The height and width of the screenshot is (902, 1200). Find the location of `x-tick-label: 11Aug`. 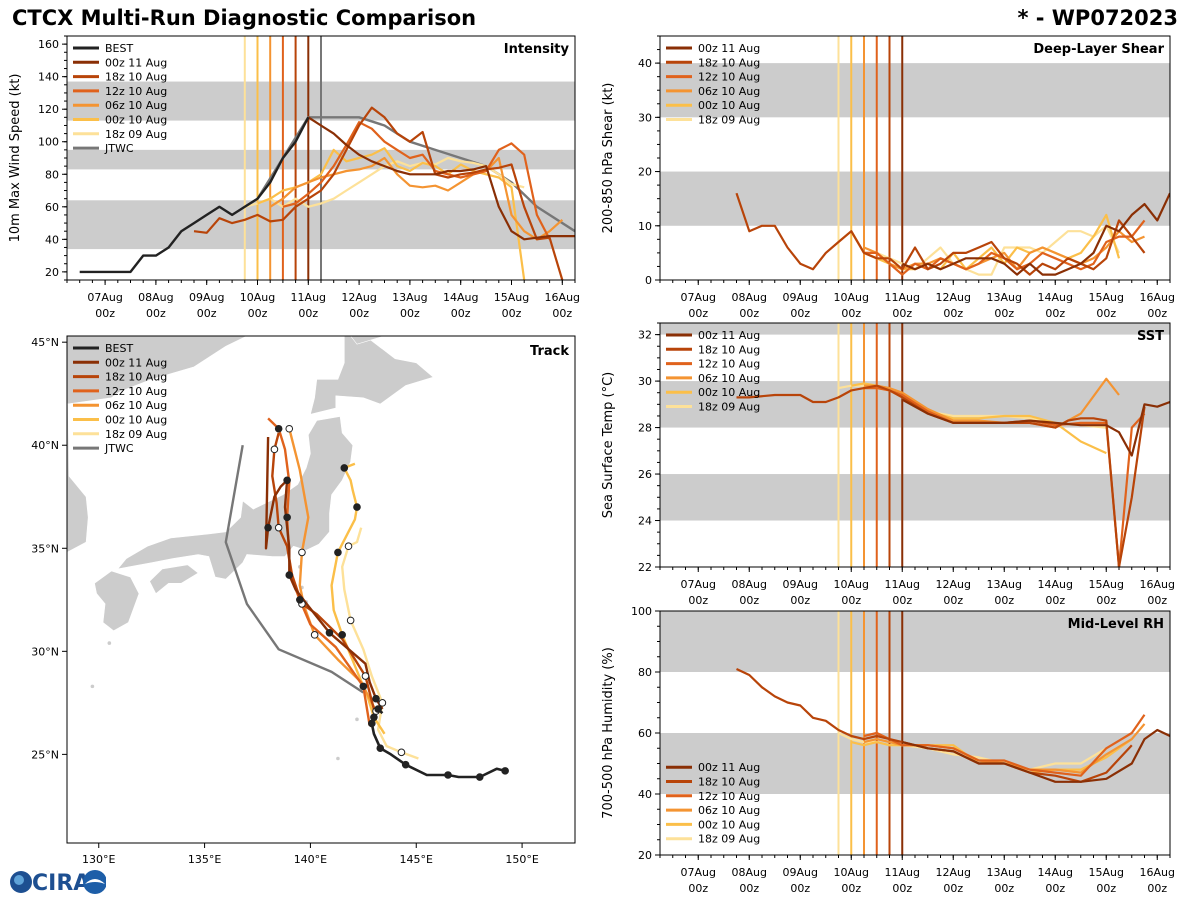

x-tick-label: 11Aug is located at coordinates (308, 297).